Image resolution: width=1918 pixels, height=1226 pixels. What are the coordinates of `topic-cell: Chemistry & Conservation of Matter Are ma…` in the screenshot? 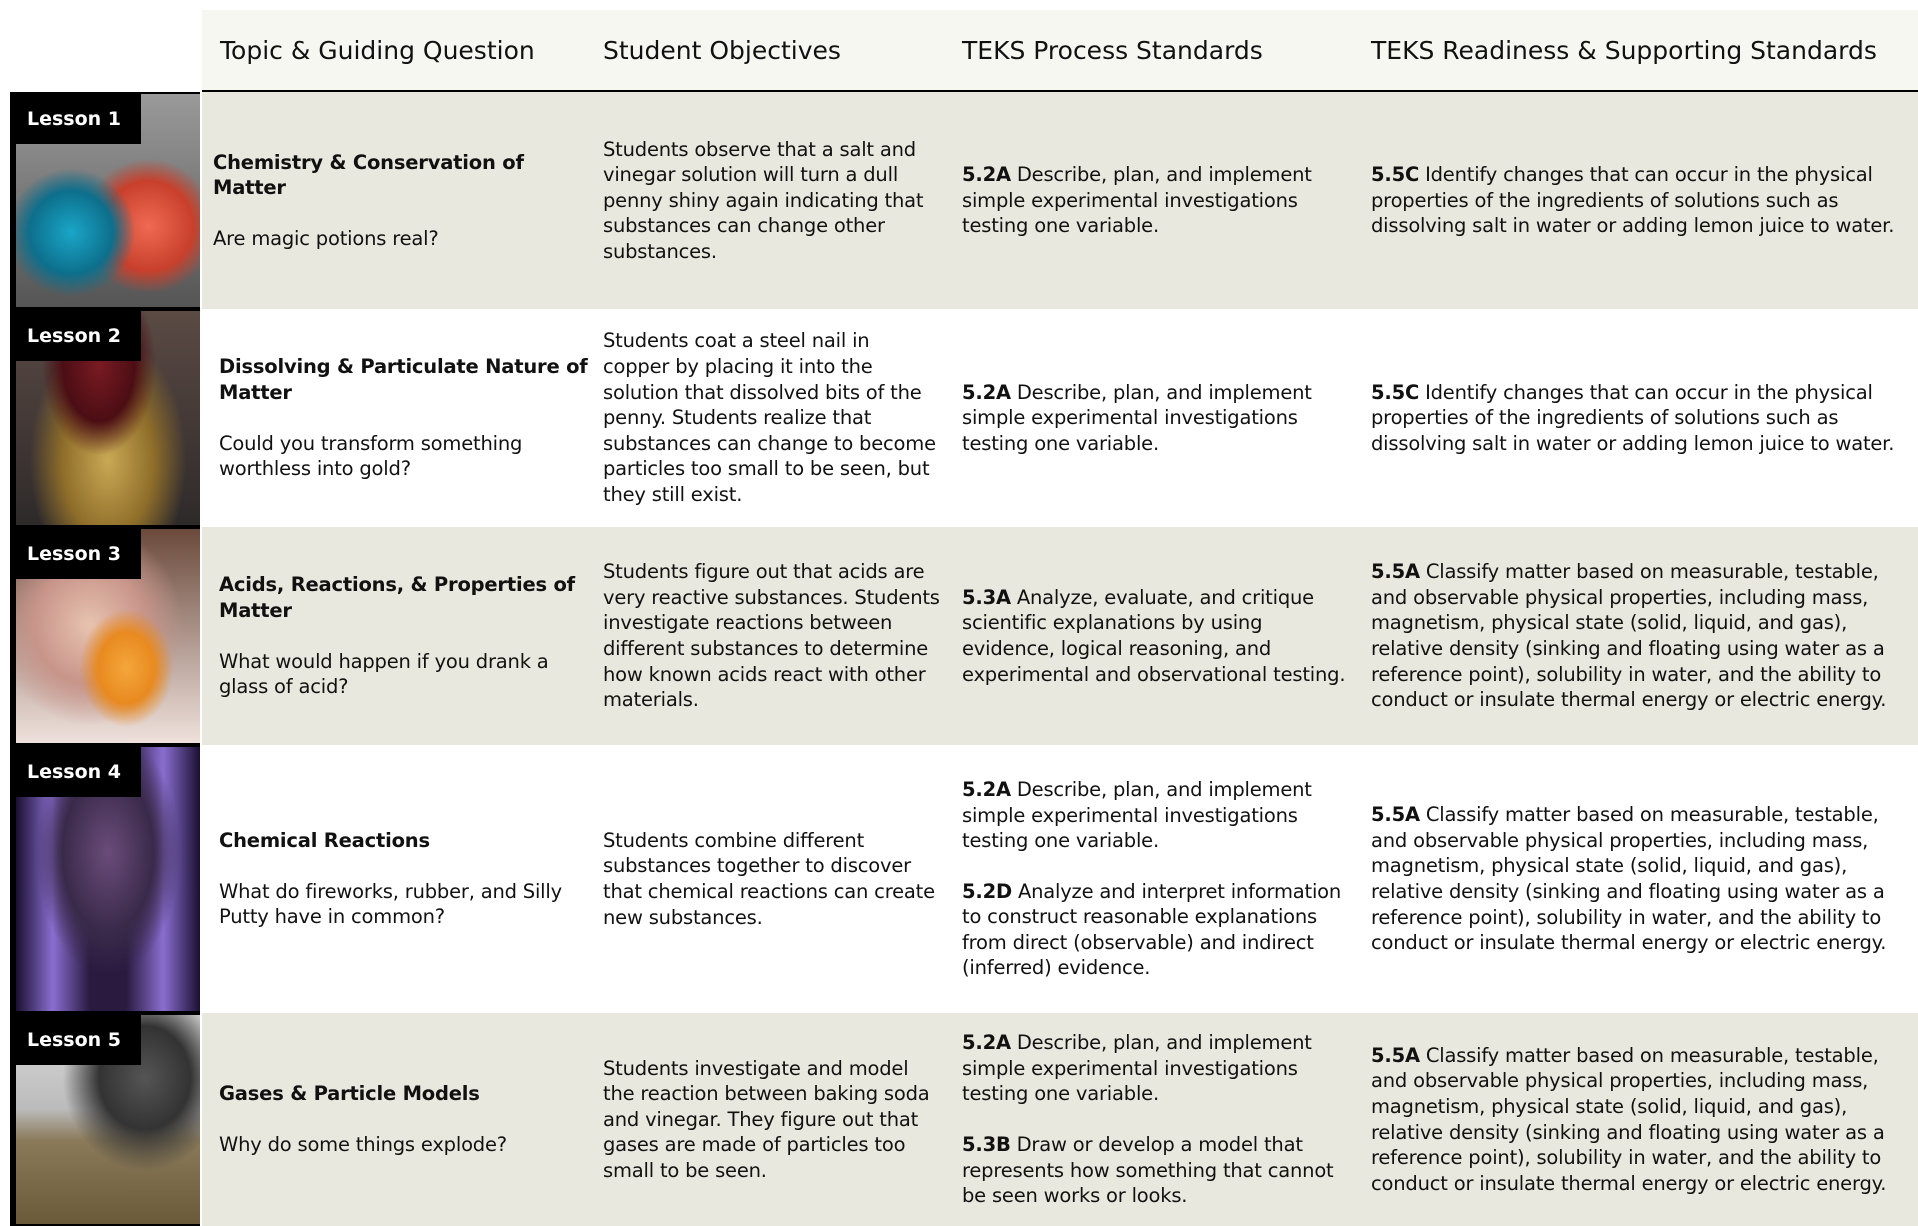 It's located at (400, 200).